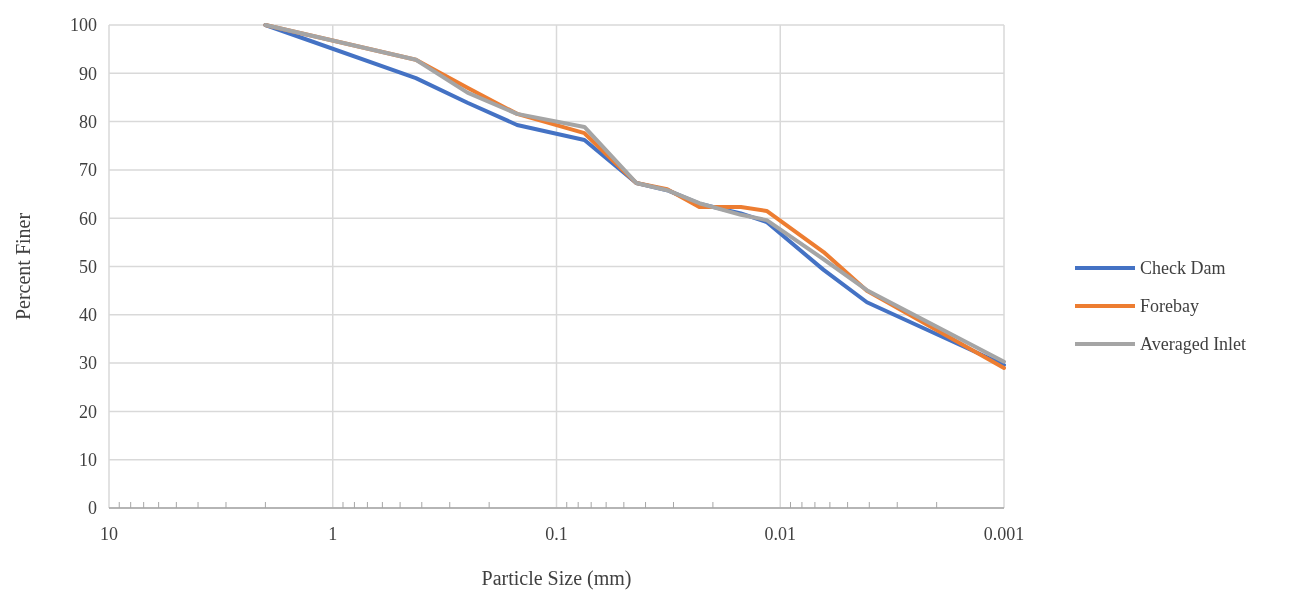 The height and width of the screenshot is (593, 1300). I want to click on y-tick-label: 70, so click(88, 170).